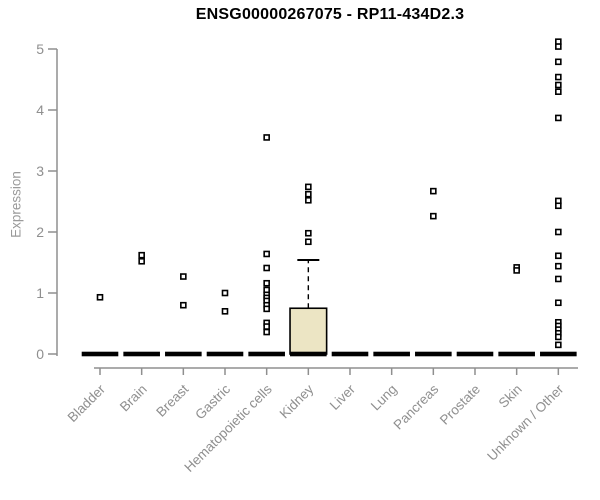  What do you see at coordinates (297, 401) in the screenshot?
I see `x-tick-label: Kidney` at bounding box center [297, 401].